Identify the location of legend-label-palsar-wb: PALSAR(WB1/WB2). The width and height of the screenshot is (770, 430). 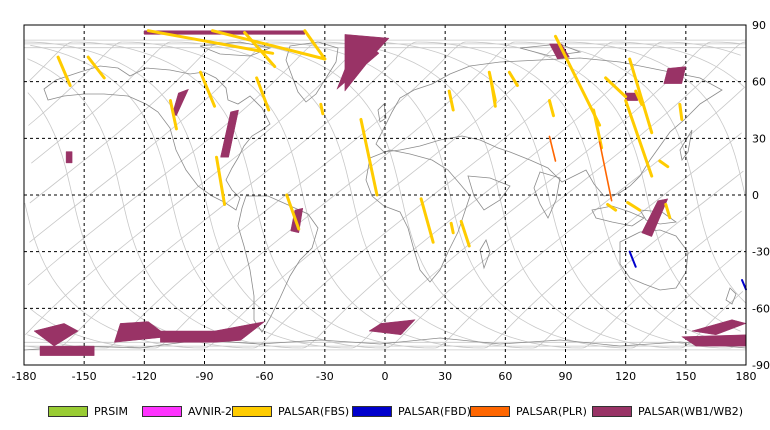
(691, 411).